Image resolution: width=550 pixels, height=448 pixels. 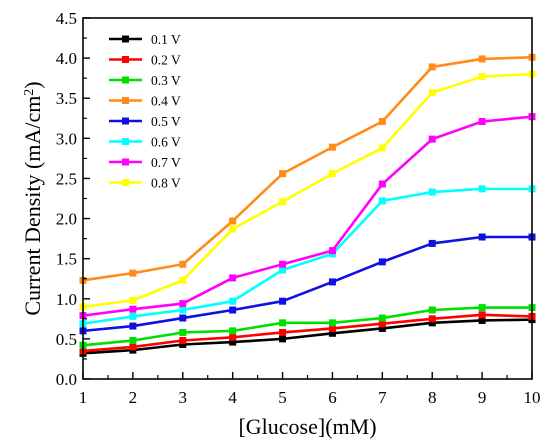 What do you see at coordinates (432, 397) in the screenshot?
I see `x-tick-label: 8` at bounding box center [432, 397].